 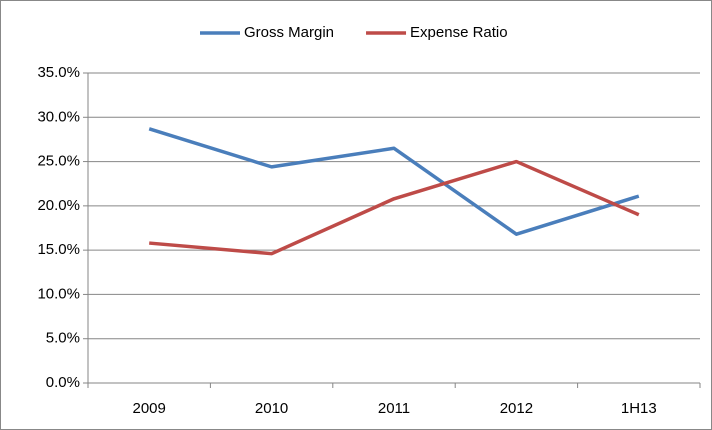 I want to click on y-tick-label: 5.0%, so click(x=63, y=338).